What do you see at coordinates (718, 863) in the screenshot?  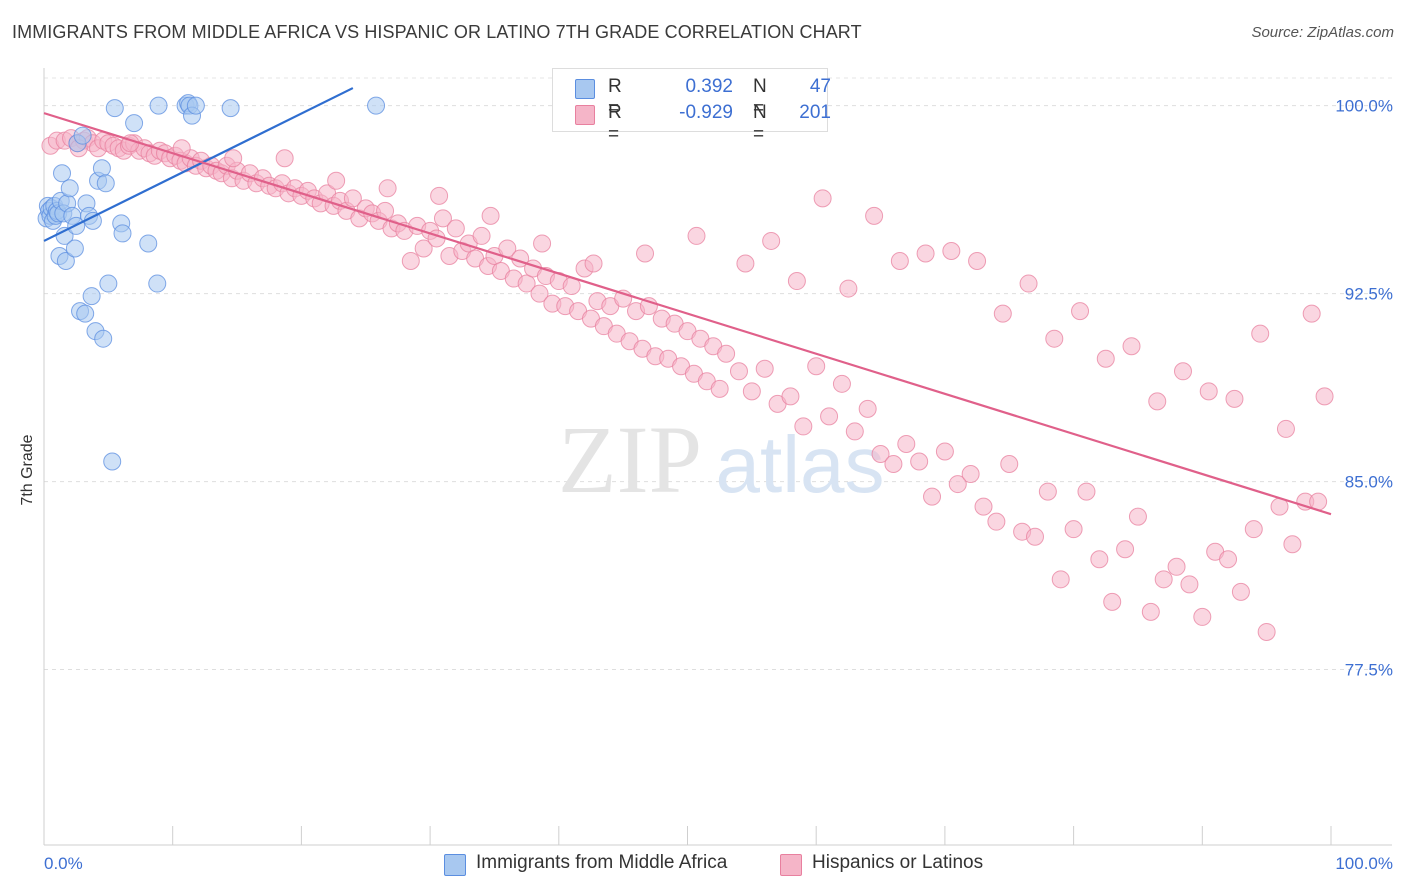 I see `x-tick-labels: 0.0% 100.0%` at bounding box center [718, 863].